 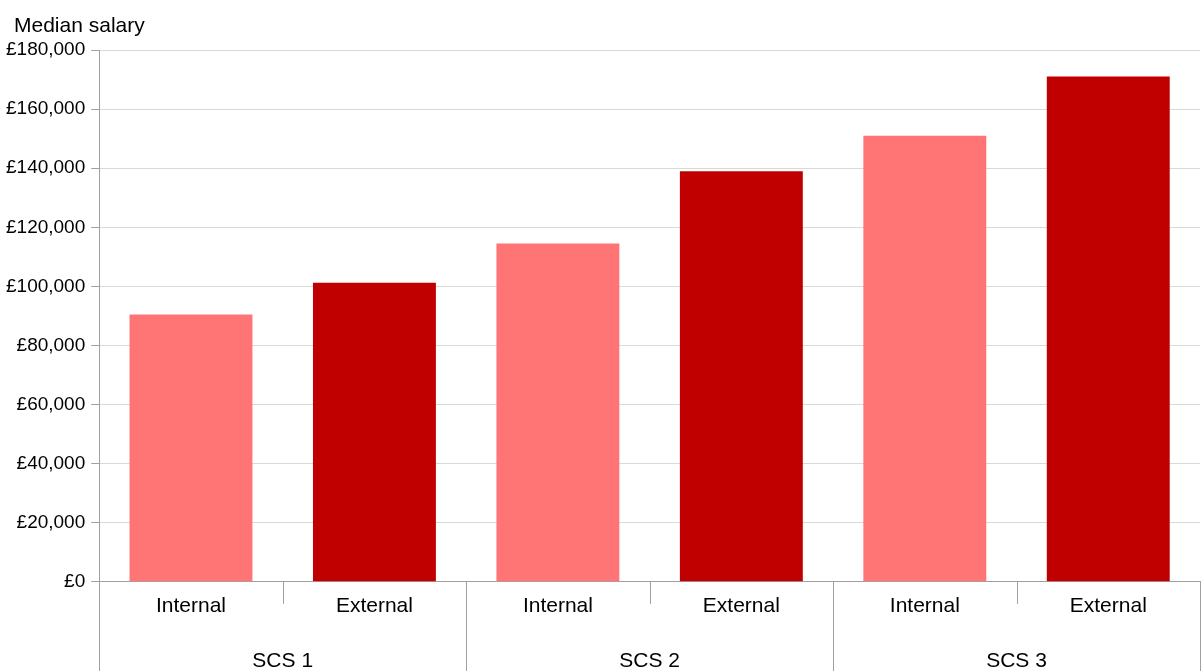 I want to click on y-tick-label: £80,000, so click(x=51, y=344).